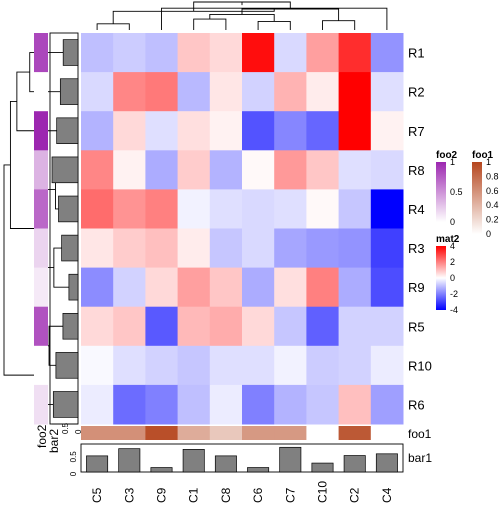 The image size is (504, 509). What do you see at coordinates (492, 205) in the screenshot?
I see `legend-tick-label: 0.4` at bounding box center [492, 205].